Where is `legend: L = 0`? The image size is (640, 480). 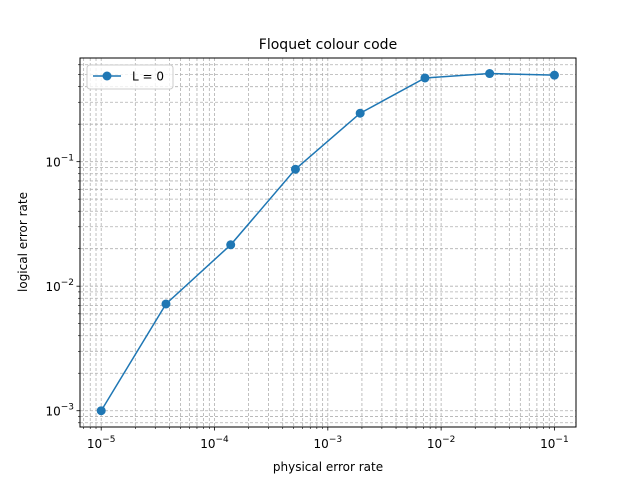 legend: L = 0 is located at coordinates (130, 77).